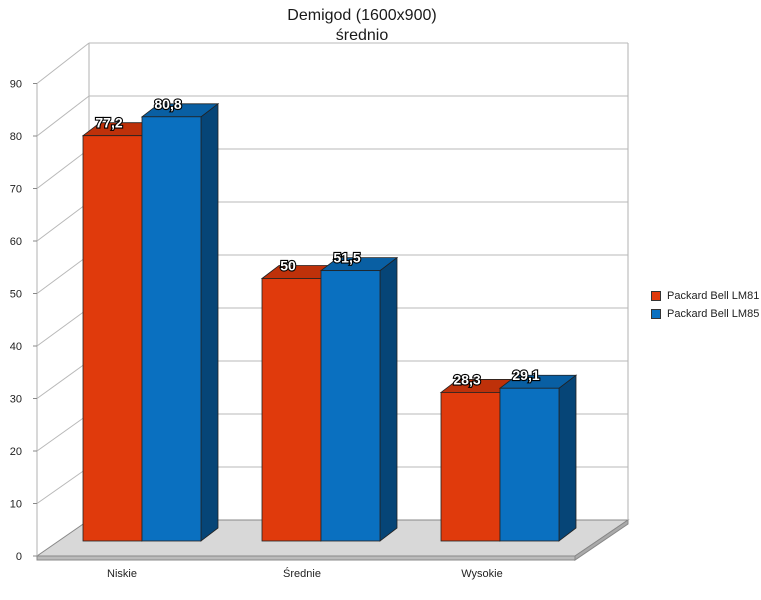  I want to click on data-label-2-1: 29,1, so click(525, 375).